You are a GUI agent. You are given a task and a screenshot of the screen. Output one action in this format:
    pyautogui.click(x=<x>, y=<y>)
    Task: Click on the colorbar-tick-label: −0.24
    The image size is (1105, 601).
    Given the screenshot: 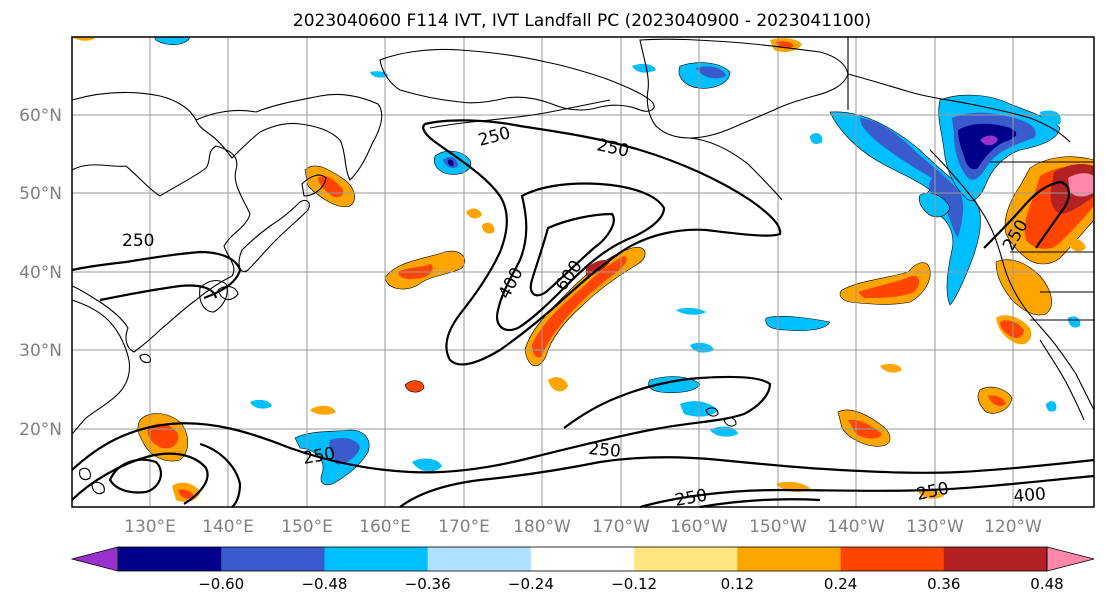 What is the action you would take?
    pyautogui.click(x=531, y=584)
    